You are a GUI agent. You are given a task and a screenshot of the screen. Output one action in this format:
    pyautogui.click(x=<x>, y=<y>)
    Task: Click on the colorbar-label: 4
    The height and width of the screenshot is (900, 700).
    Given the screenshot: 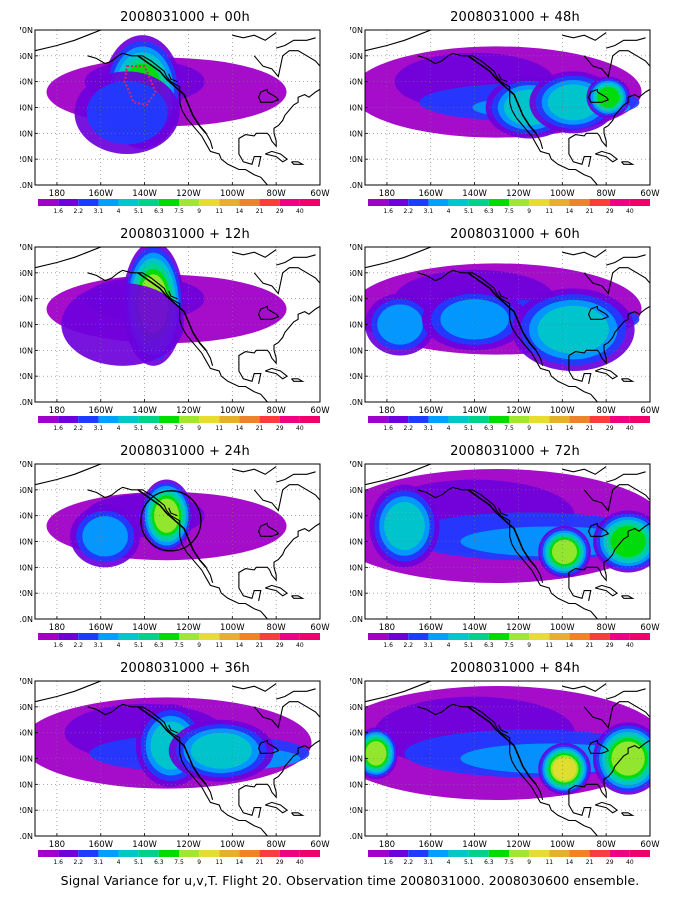 What is the action you would take?
    pyautogui.click(x=119, y=211)
    